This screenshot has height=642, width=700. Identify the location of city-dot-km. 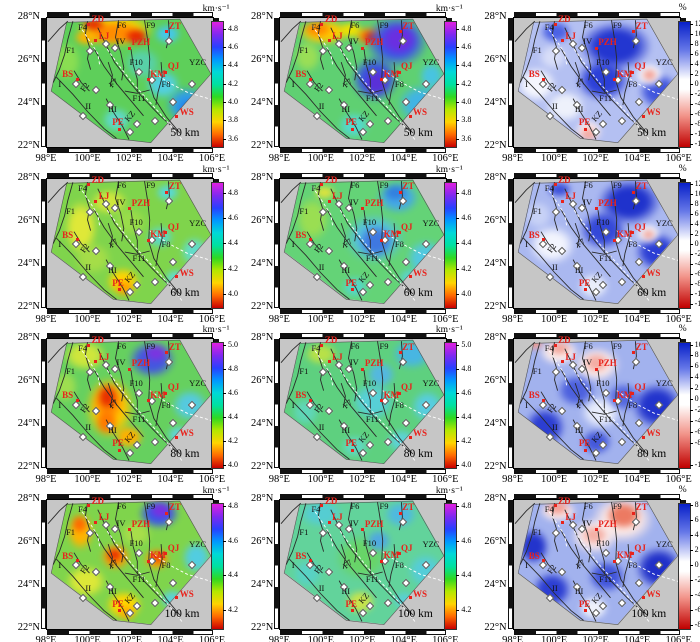
(148, 561).